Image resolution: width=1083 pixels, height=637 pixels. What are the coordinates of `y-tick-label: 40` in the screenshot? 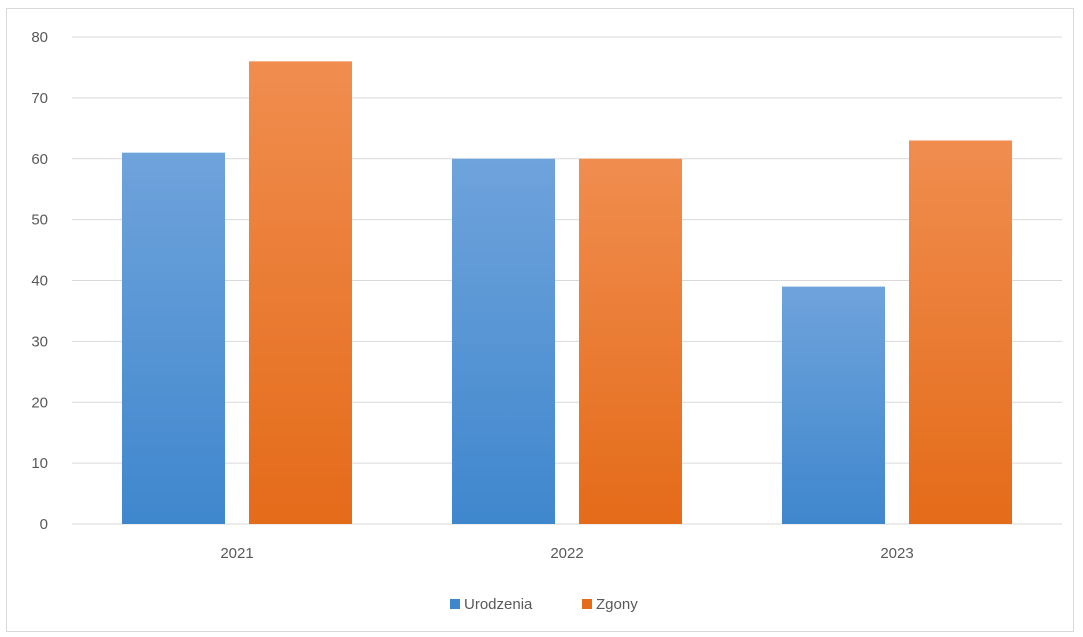 It's located at (39, 281).